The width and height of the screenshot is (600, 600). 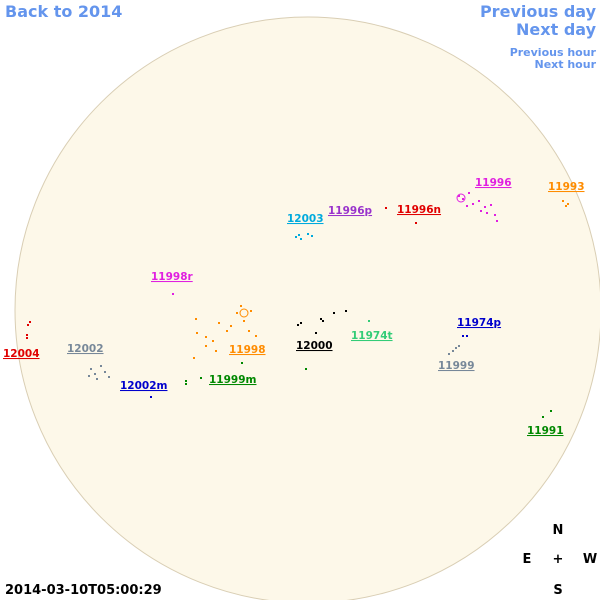 What do you see at coordinates (314, 346) in the screenshot?
I see `region-label: 12000` at bounding box center [314, 346].